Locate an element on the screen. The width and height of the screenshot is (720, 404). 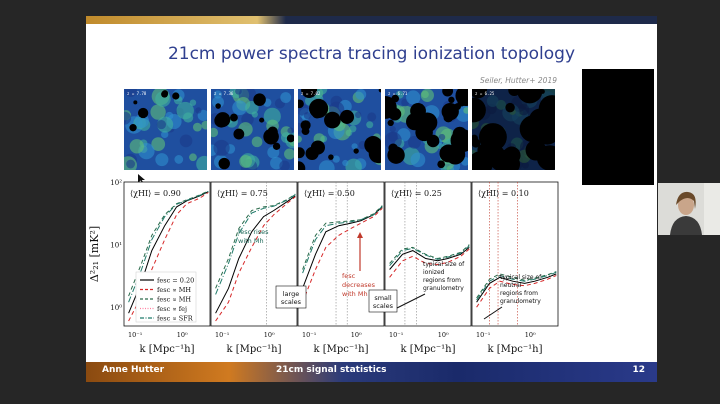
map-panel-2: z = 7.36 is located at coordinates (252, 129).